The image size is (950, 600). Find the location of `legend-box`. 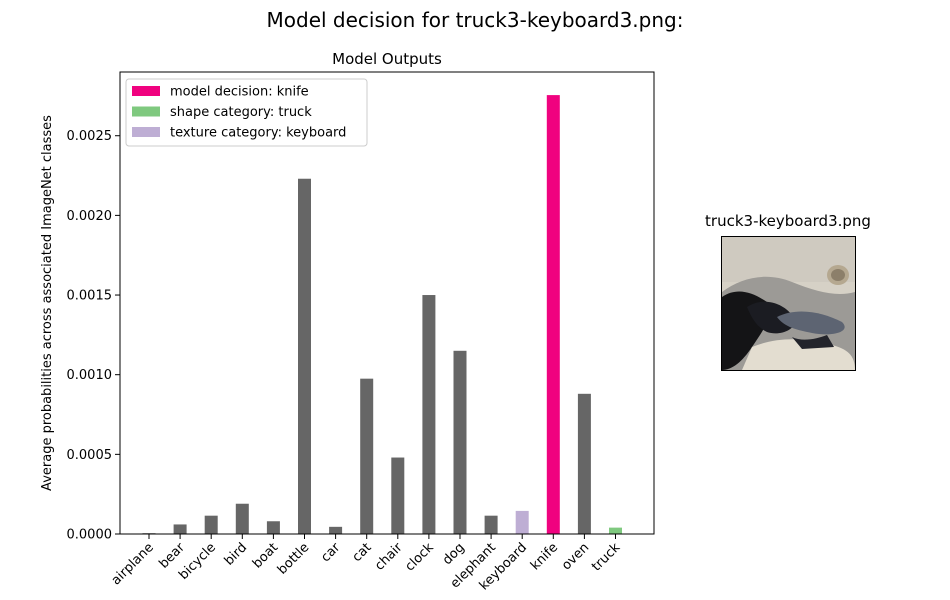

legend-box is located at coordinates (246, 112).